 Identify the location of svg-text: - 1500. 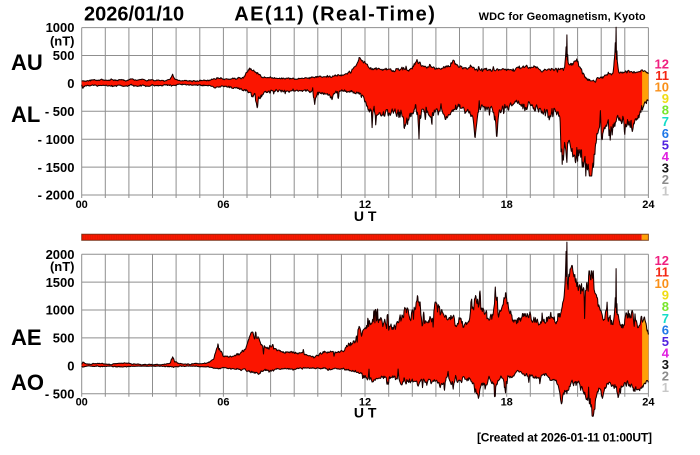
(56, 167).